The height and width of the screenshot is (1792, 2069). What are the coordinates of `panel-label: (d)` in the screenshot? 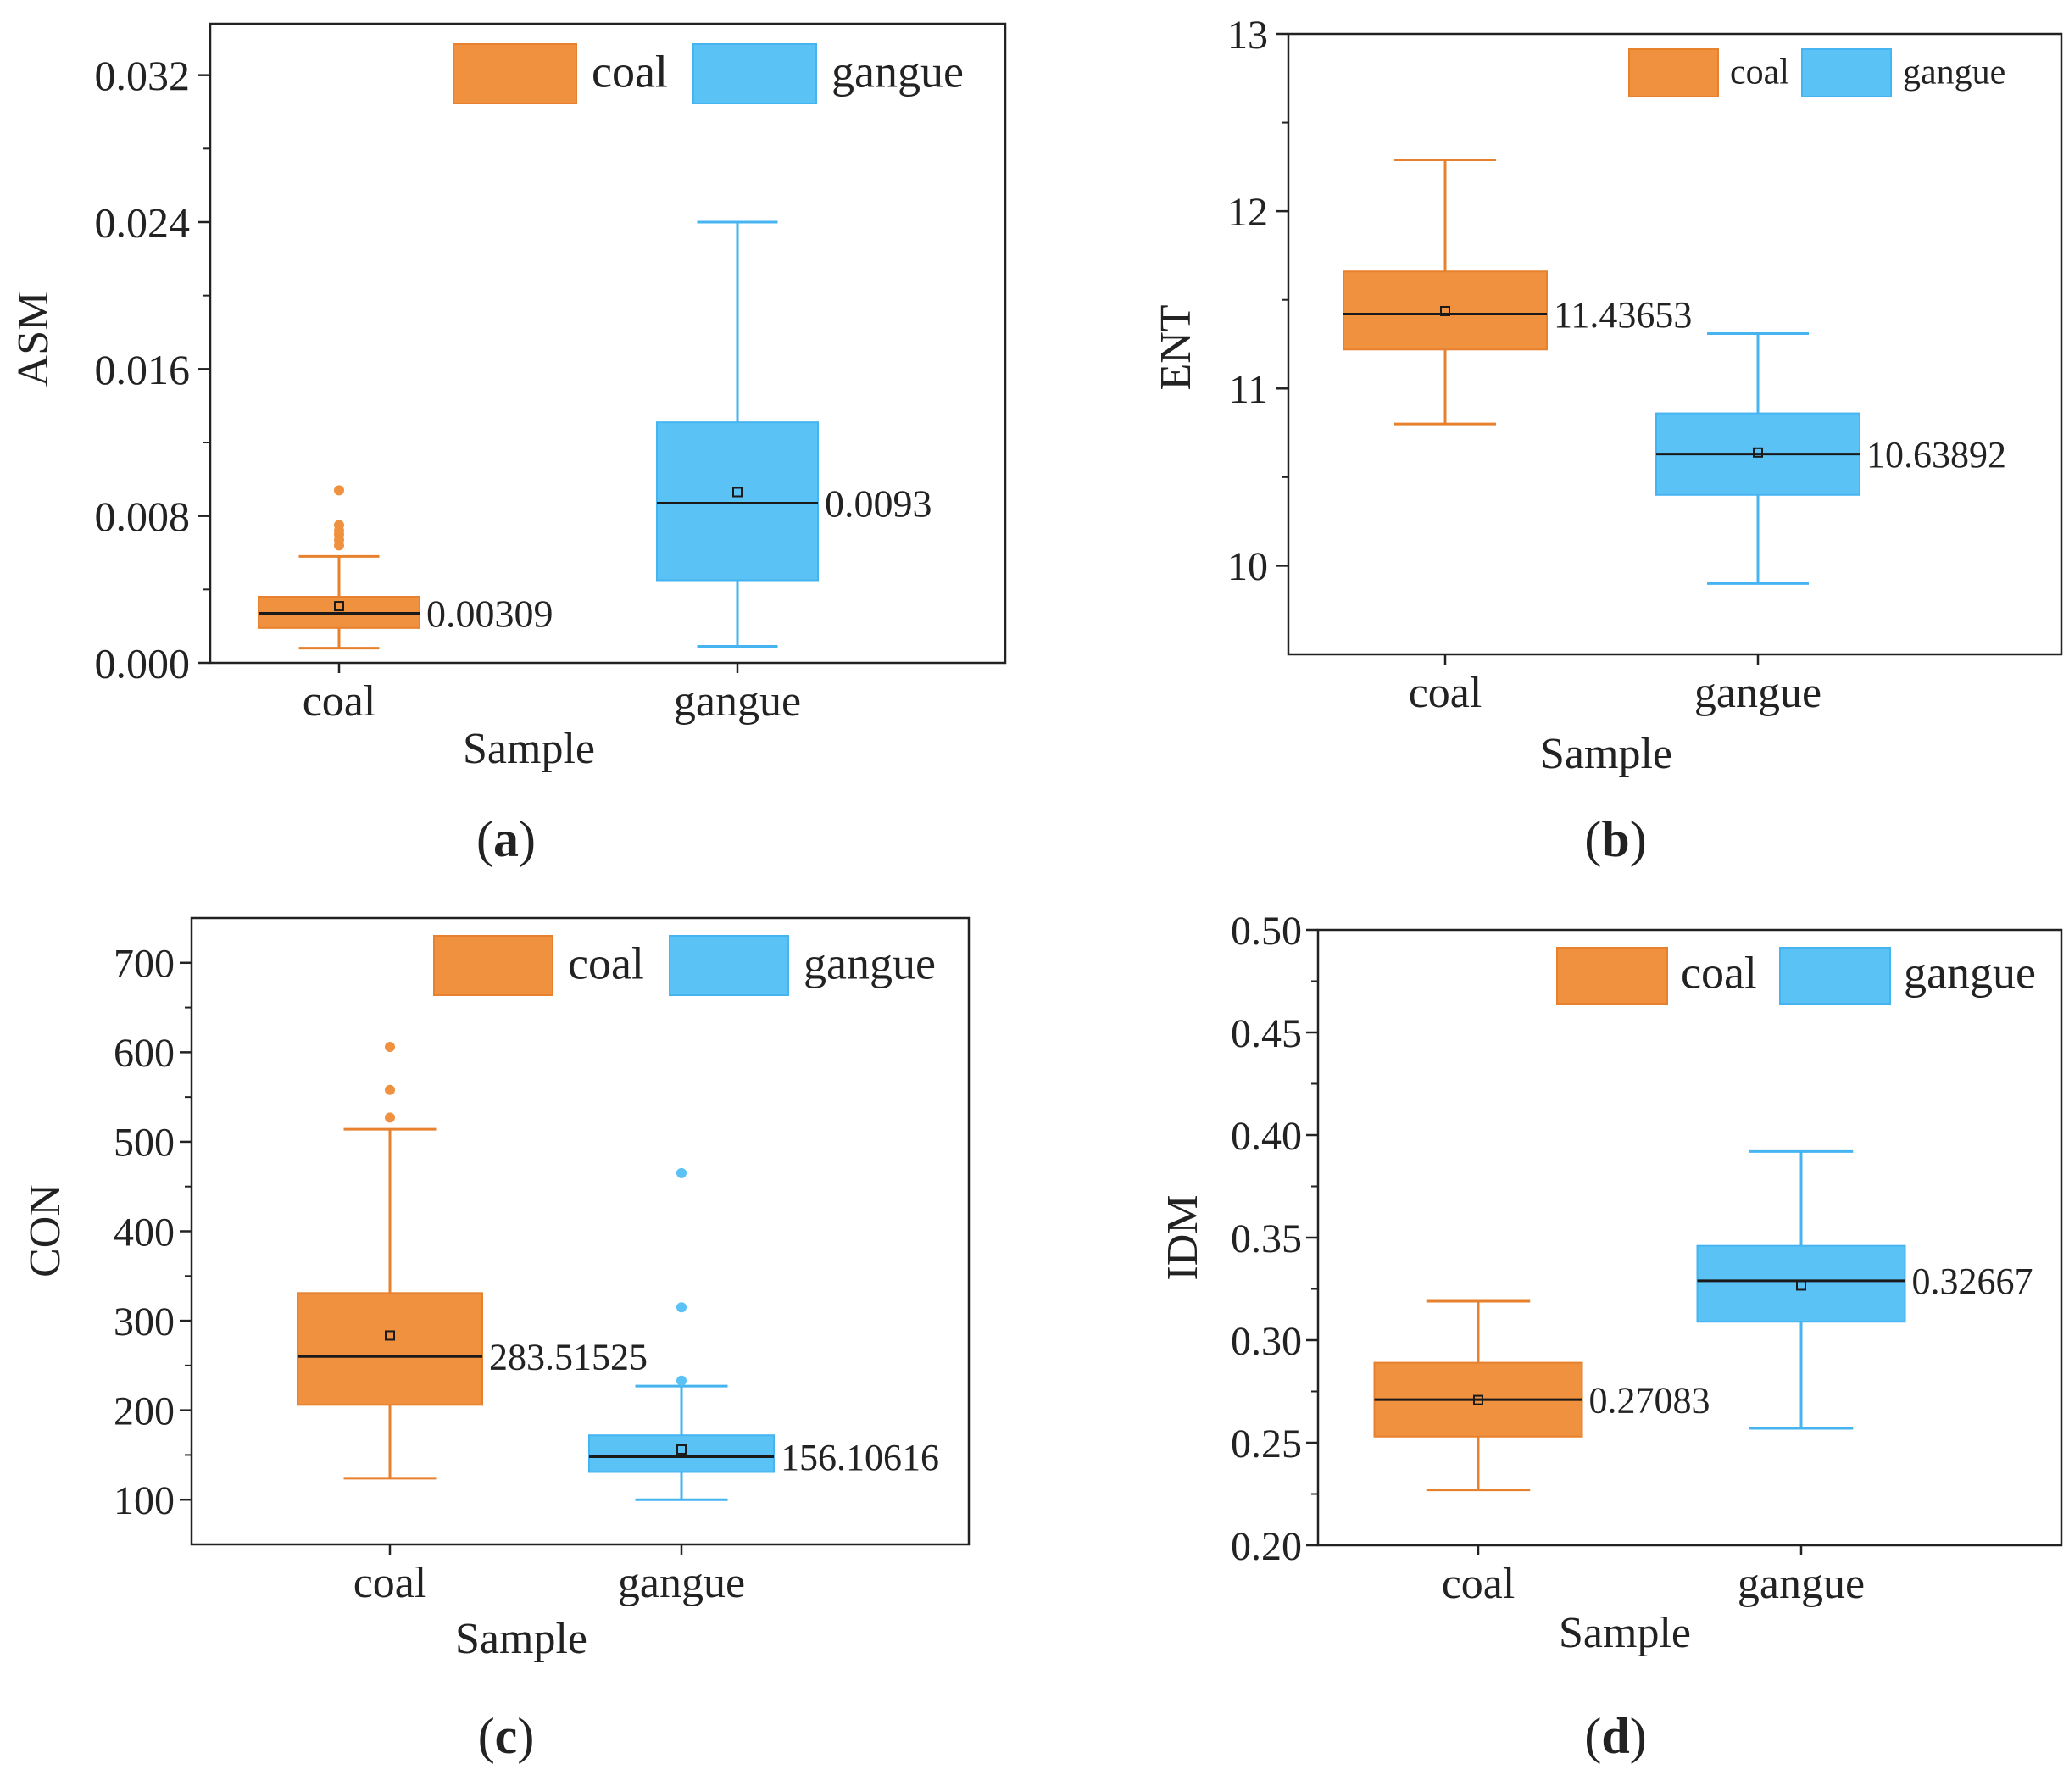 It's located at (1615, 1736).